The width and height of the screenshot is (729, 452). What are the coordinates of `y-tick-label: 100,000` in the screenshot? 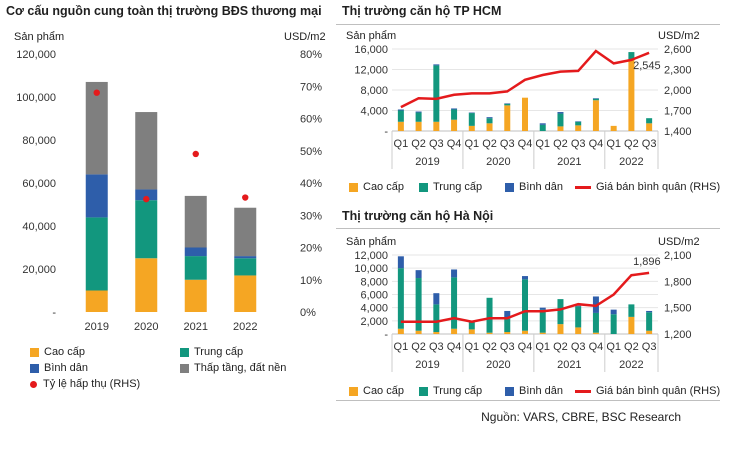 It's located at (36, 98).